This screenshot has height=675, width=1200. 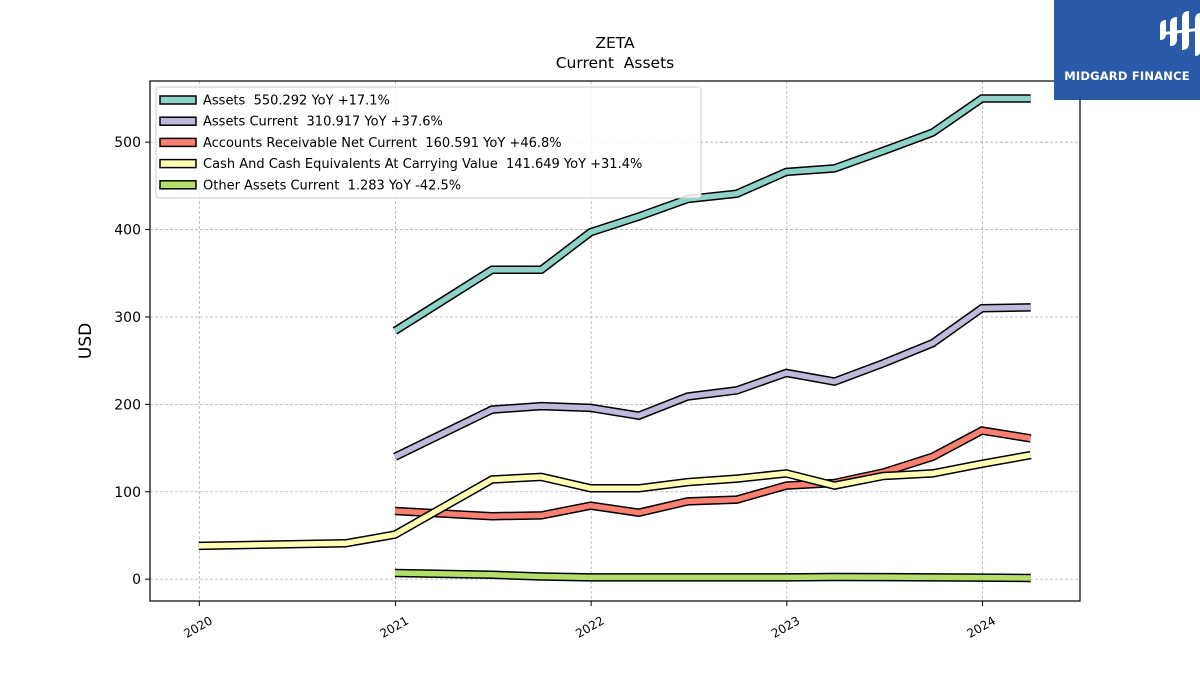 I want to click on y-axis: 0 100 200 300 400 500, so click(x=132, y=361).